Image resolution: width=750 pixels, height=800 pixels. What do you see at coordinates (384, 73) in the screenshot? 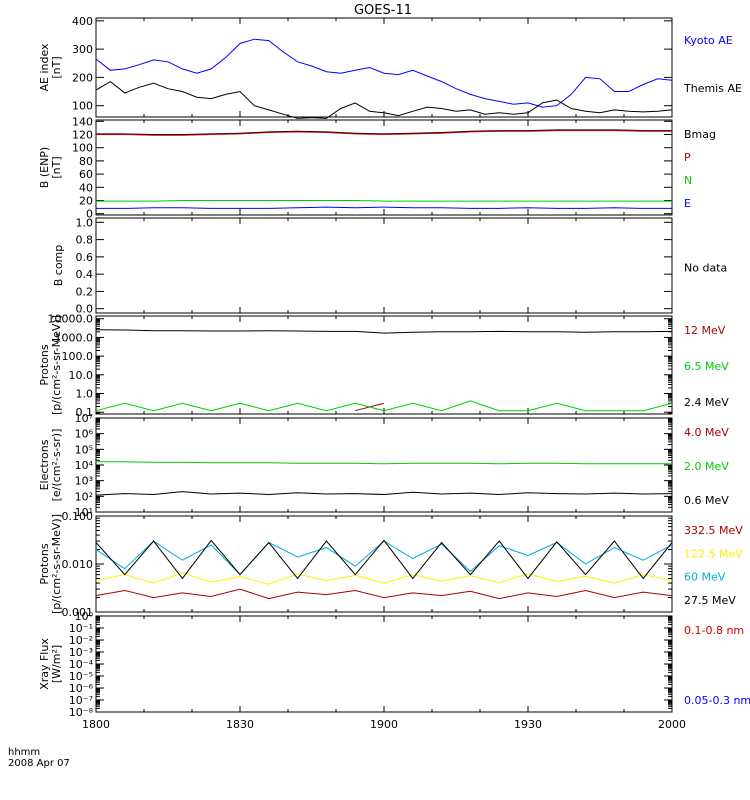
I see `series-line-kyoto-ae` at bounding box center [384, 73].